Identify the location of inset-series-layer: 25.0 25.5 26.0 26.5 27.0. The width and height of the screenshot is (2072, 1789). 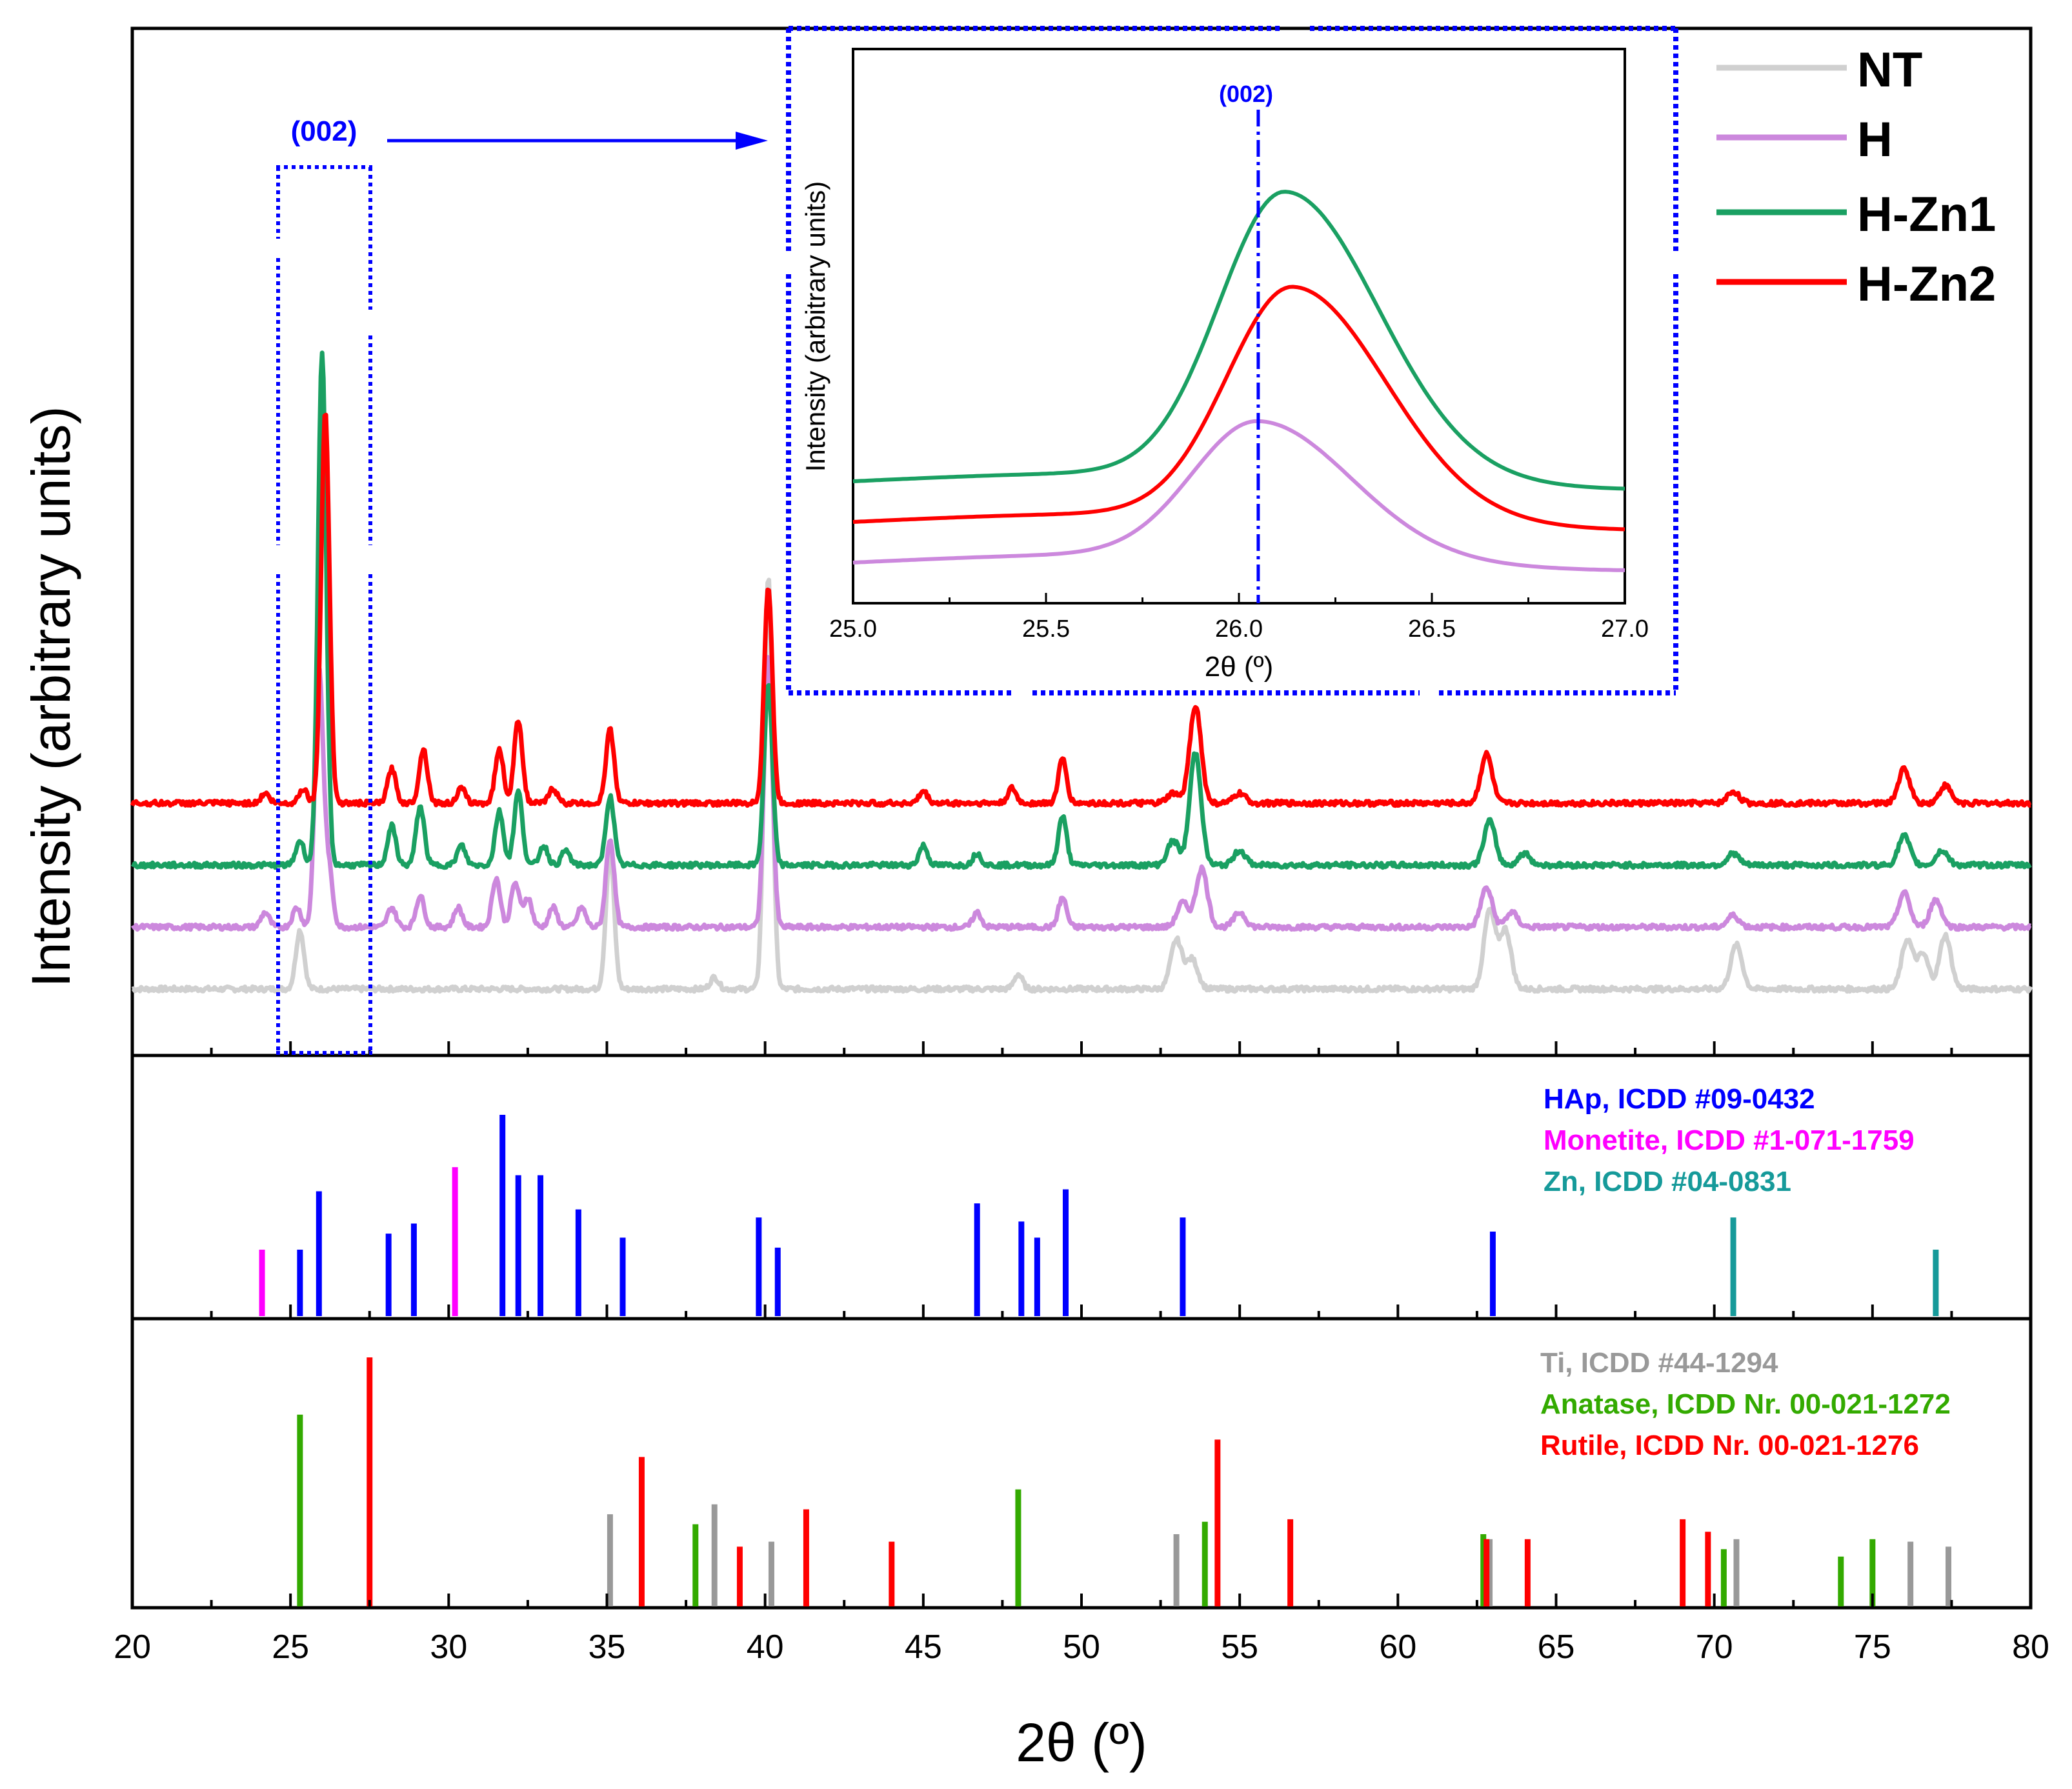
(1239, 376).